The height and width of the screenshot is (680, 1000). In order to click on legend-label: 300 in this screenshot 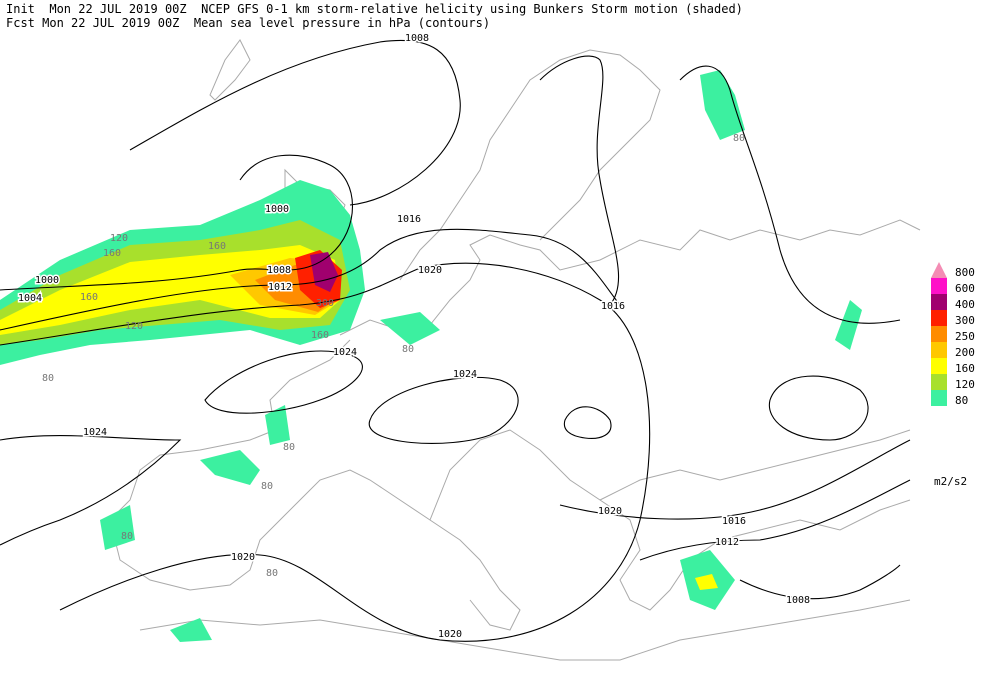, I will do `click(965, 320)`.